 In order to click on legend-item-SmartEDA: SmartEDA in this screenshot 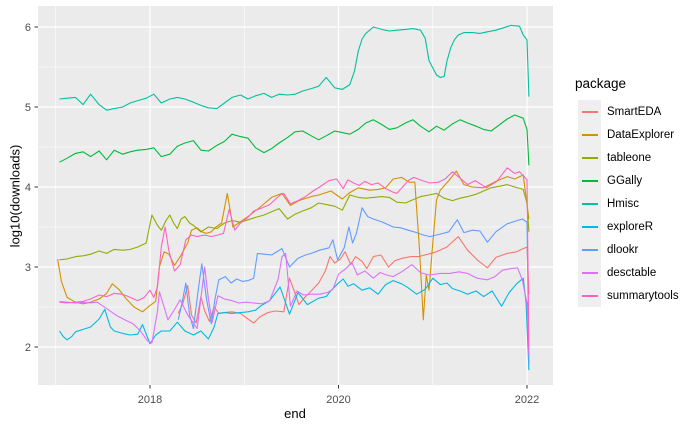, I will do `click(628, 111)`.